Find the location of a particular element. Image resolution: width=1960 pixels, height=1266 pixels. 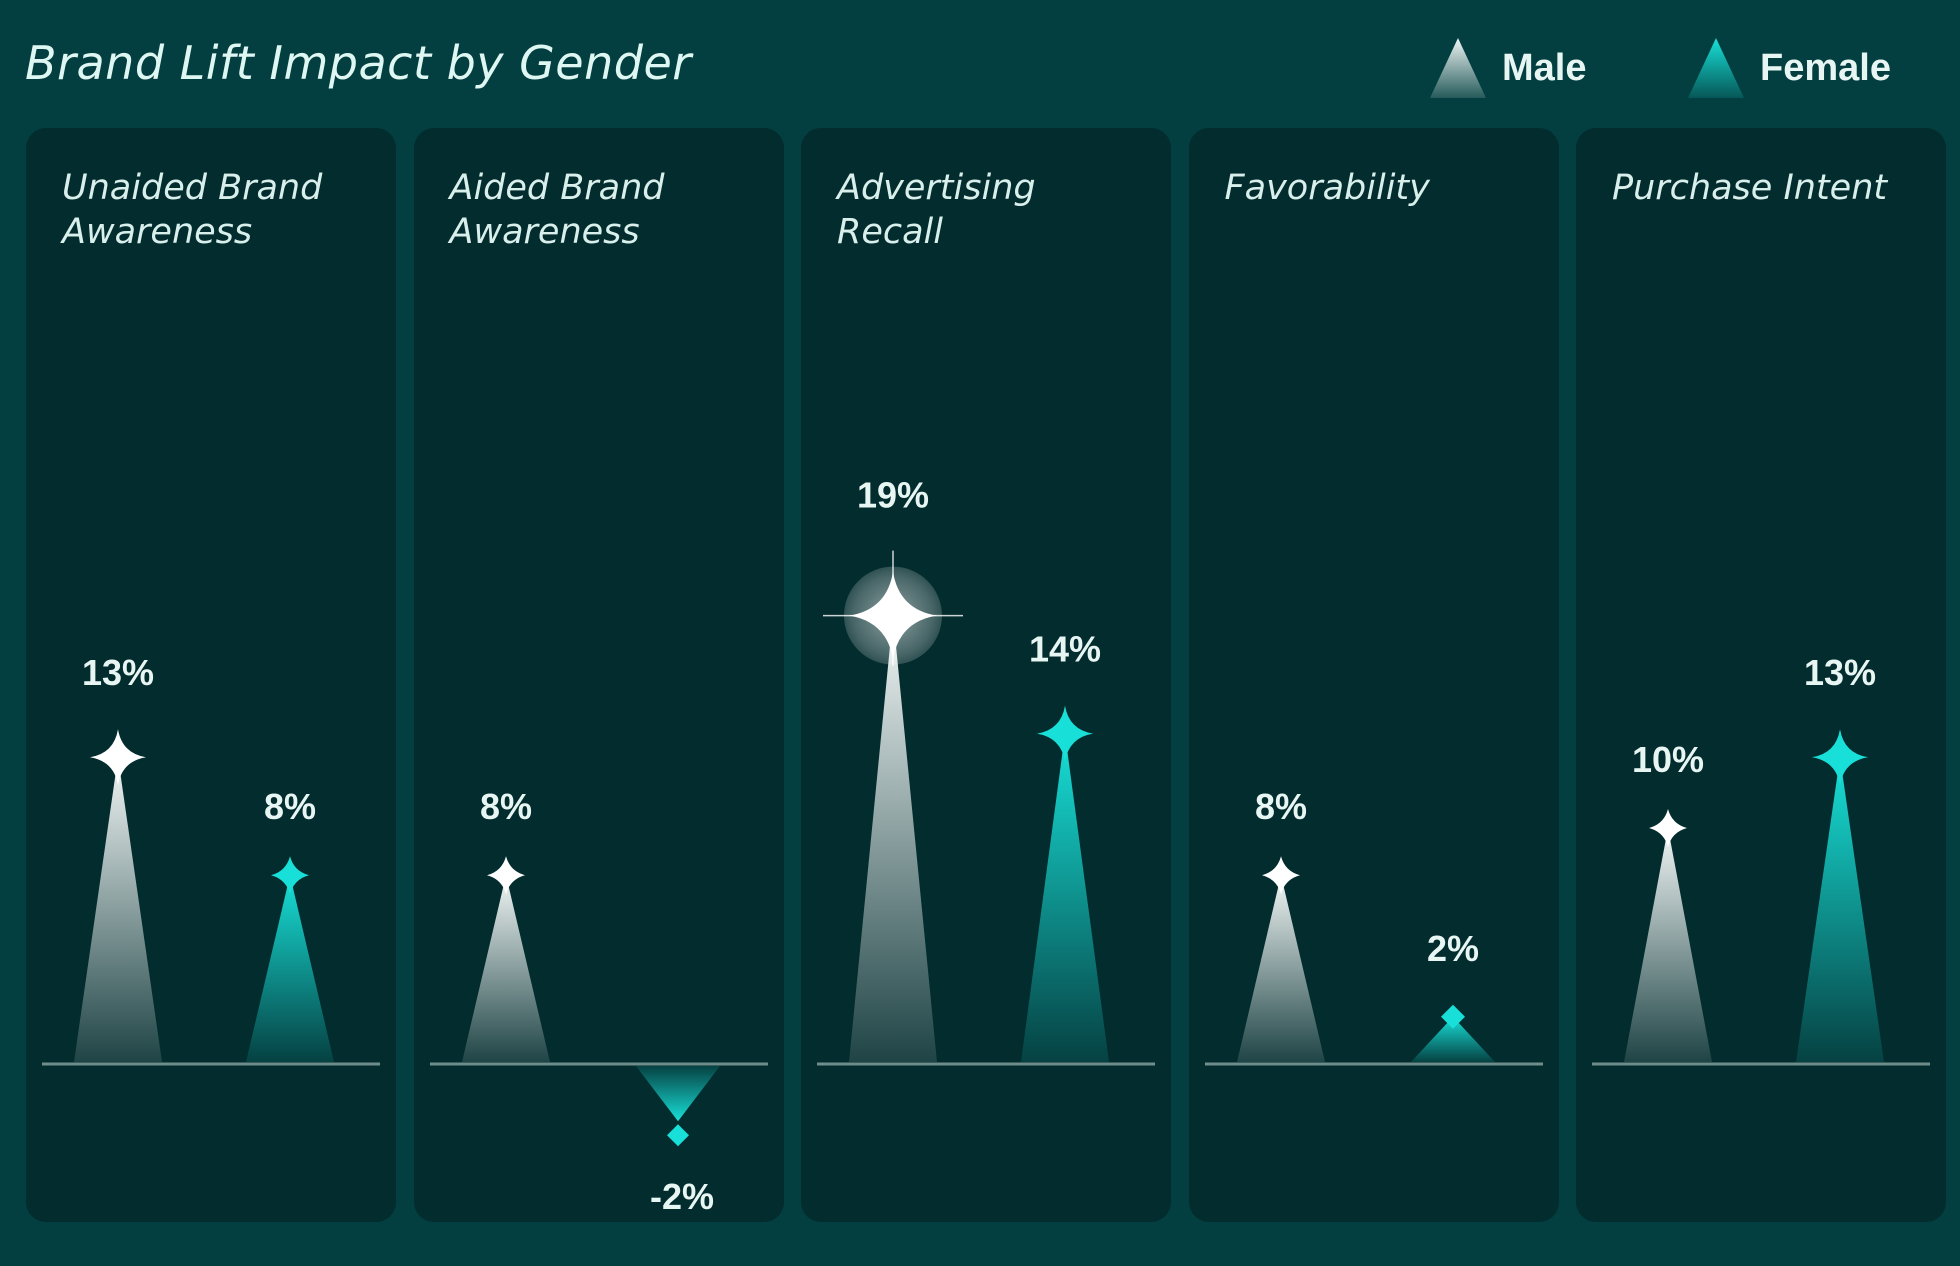

legend-label-female: Female is located at coordinates (1825, 67).